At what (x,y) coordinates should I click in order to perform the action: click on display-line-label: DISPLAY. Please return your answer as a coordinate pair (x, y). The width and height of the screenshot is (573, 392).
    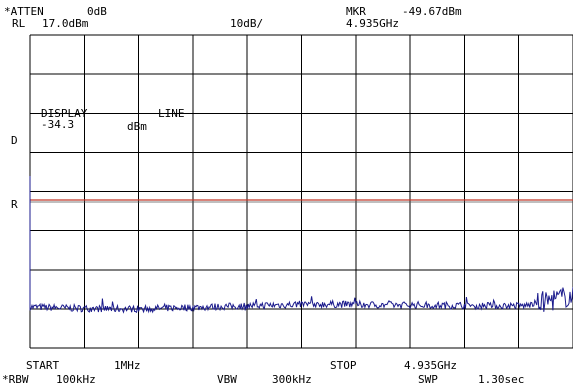
    Looking at the image, I should click on (64, 113).